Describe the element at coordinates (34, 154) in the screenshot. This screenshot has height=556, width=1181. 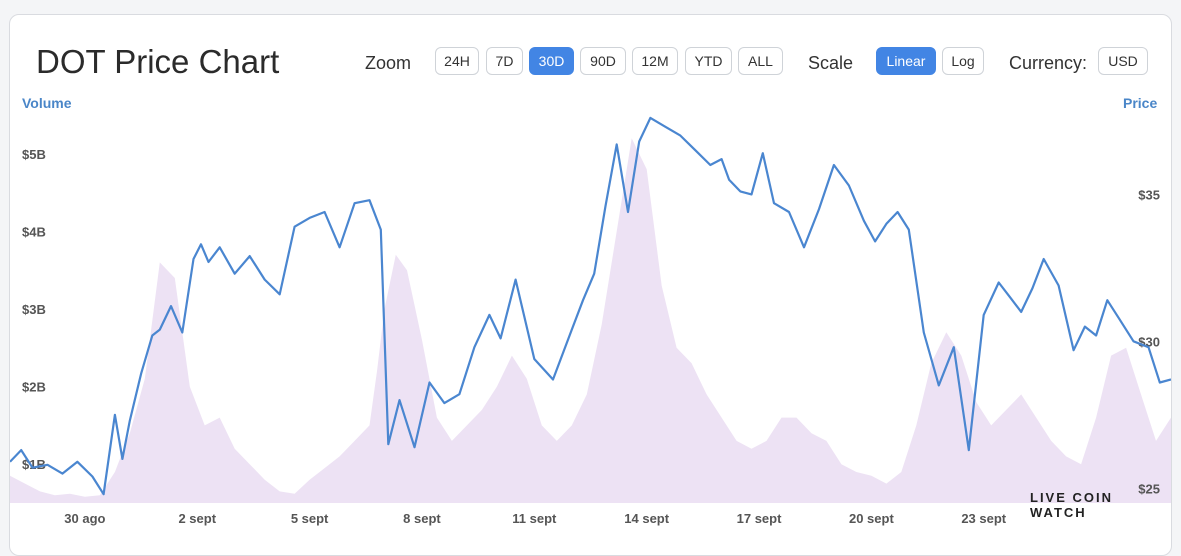
I see `volume-tick-label: $5B` at that location.